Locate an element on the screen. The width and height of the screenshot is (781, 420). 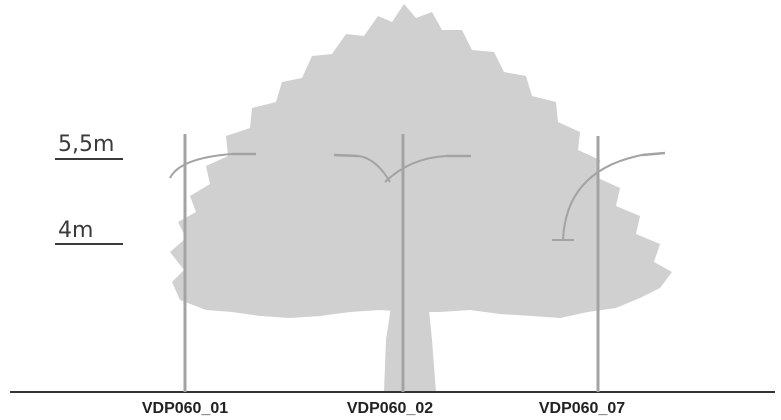
pole-vdp060-01-arm is located at coordinates (201, 166).